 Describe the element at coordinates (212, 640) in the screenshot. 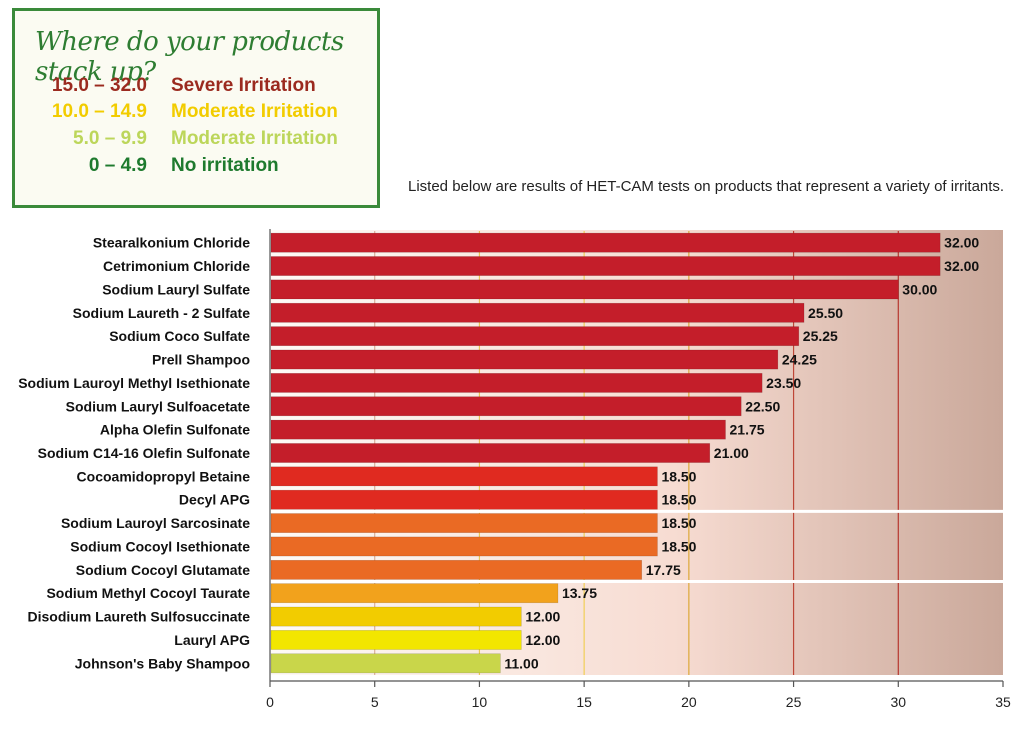

I see `category-label: Lauryl APG` at that location.